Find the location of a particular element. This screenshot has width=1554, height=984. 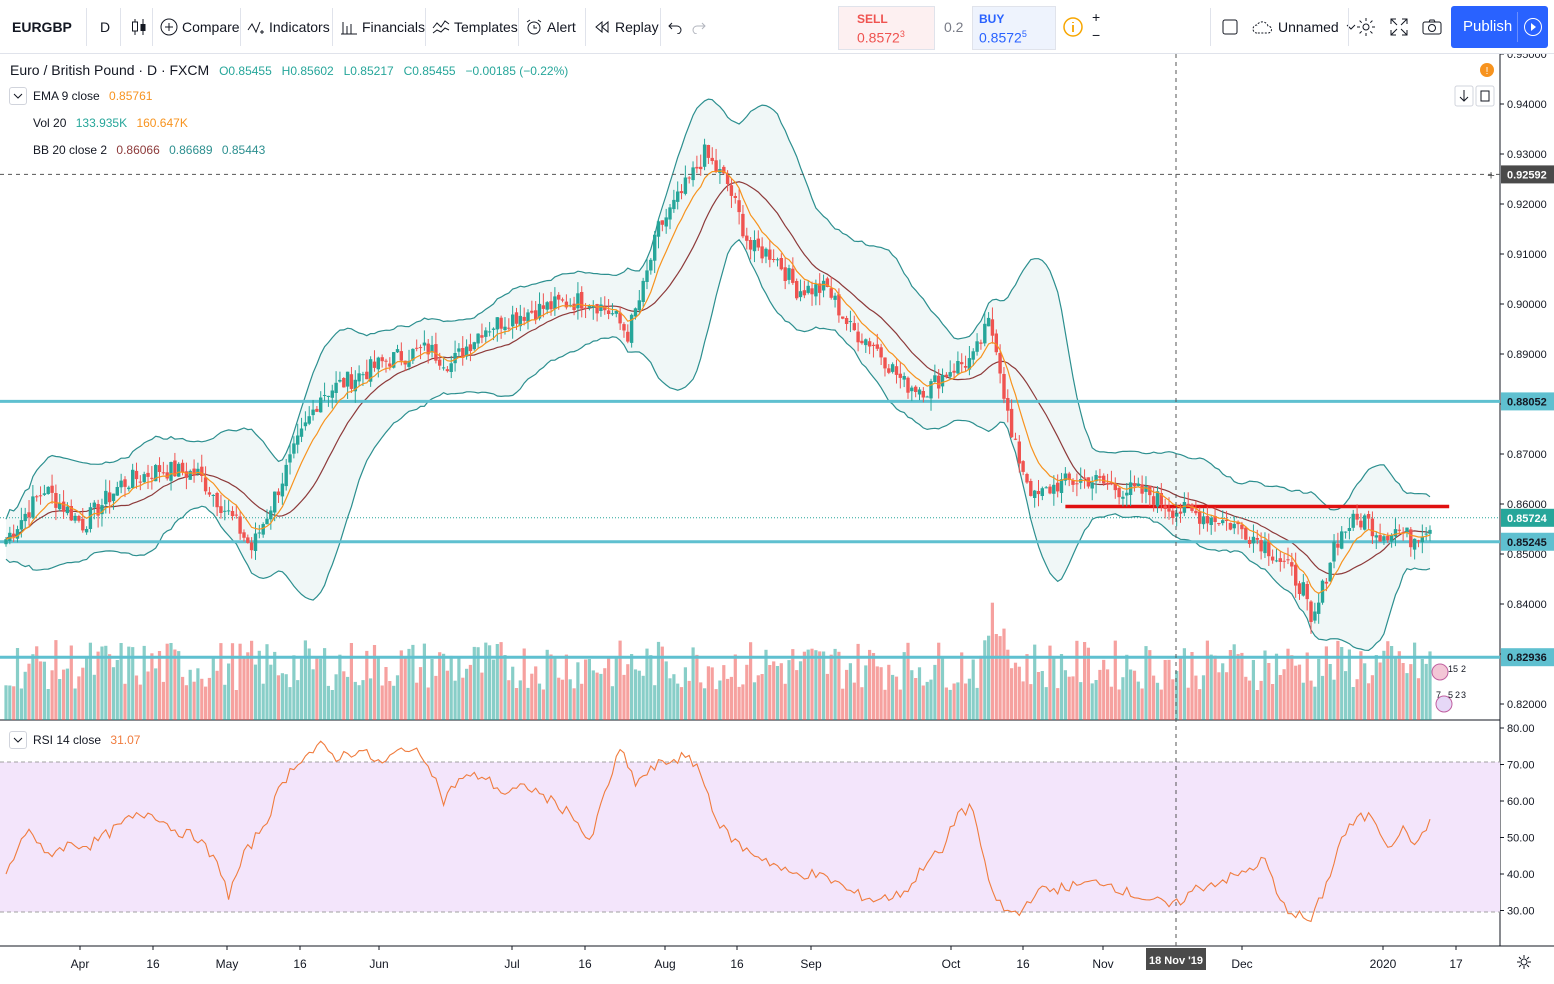

buy-button: BUY 0.85725 is located at coordinates (1014, 28).